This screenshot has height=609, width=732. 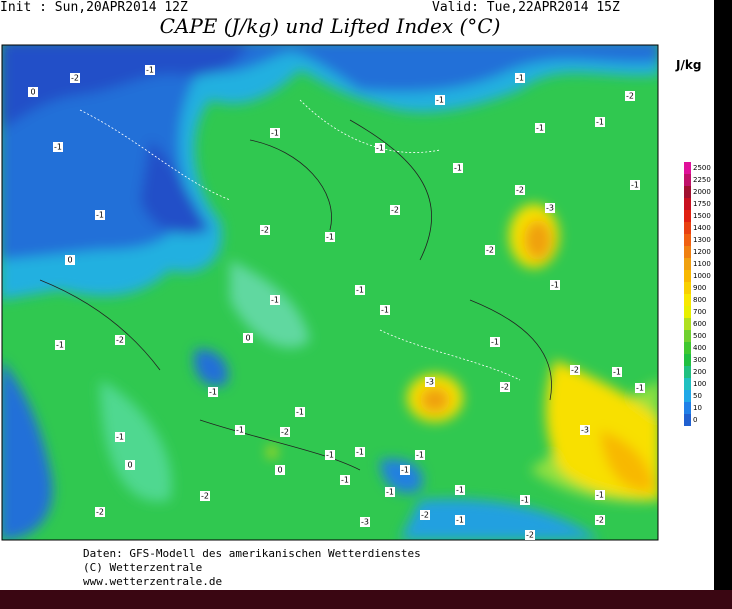 I want to click on colorbar-label: 100, so click(x=699, y=384).